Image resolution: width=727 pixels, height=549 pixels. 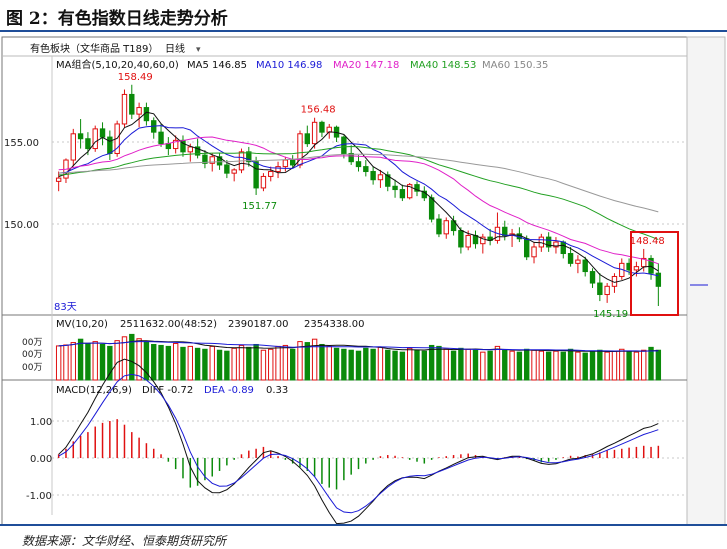 I want to click on data-source-note: 数据来源：文华财经、恒泰期货研究所, so click(x=124, y=541).